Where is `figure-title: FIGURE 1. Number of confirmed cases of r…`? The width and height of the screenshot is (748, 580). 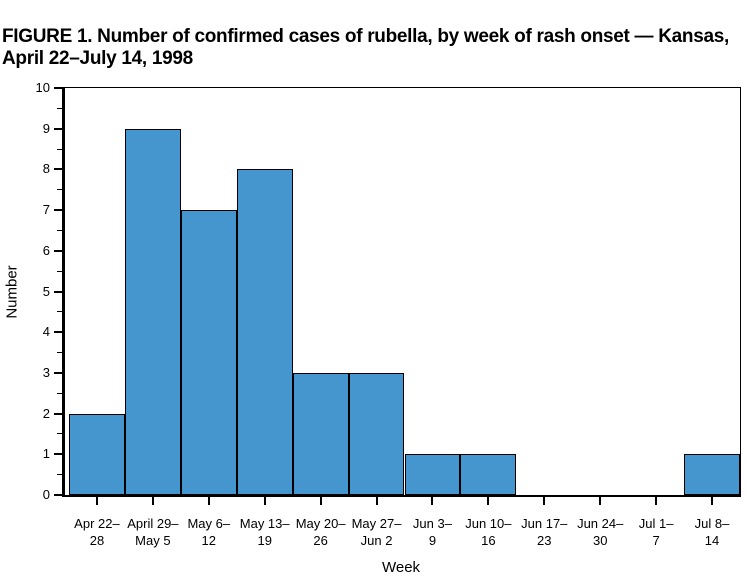 figure-title: FIGURE 1. Number of confirmed cases of r… is located at coordinates (365, 48).